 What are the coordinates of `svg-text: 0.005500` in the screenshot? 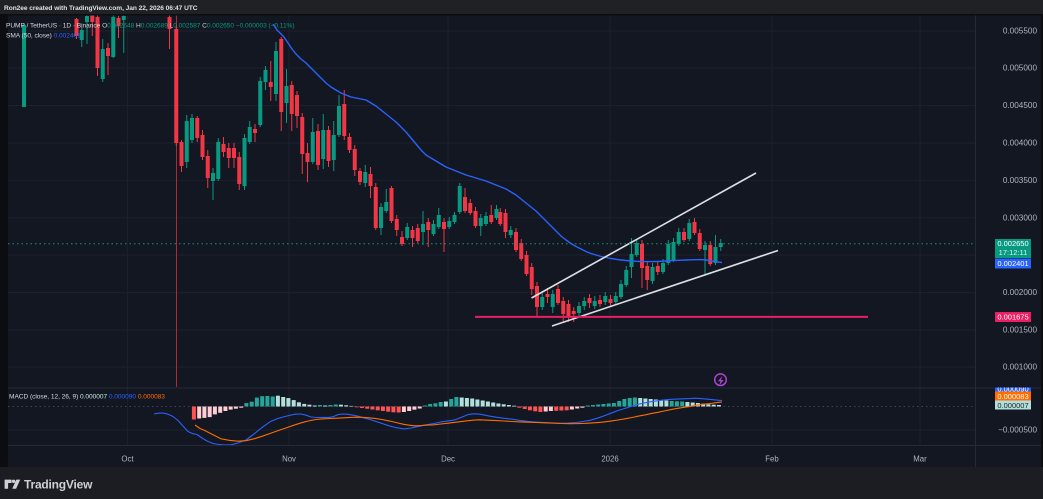 It's located at (1020, 31).